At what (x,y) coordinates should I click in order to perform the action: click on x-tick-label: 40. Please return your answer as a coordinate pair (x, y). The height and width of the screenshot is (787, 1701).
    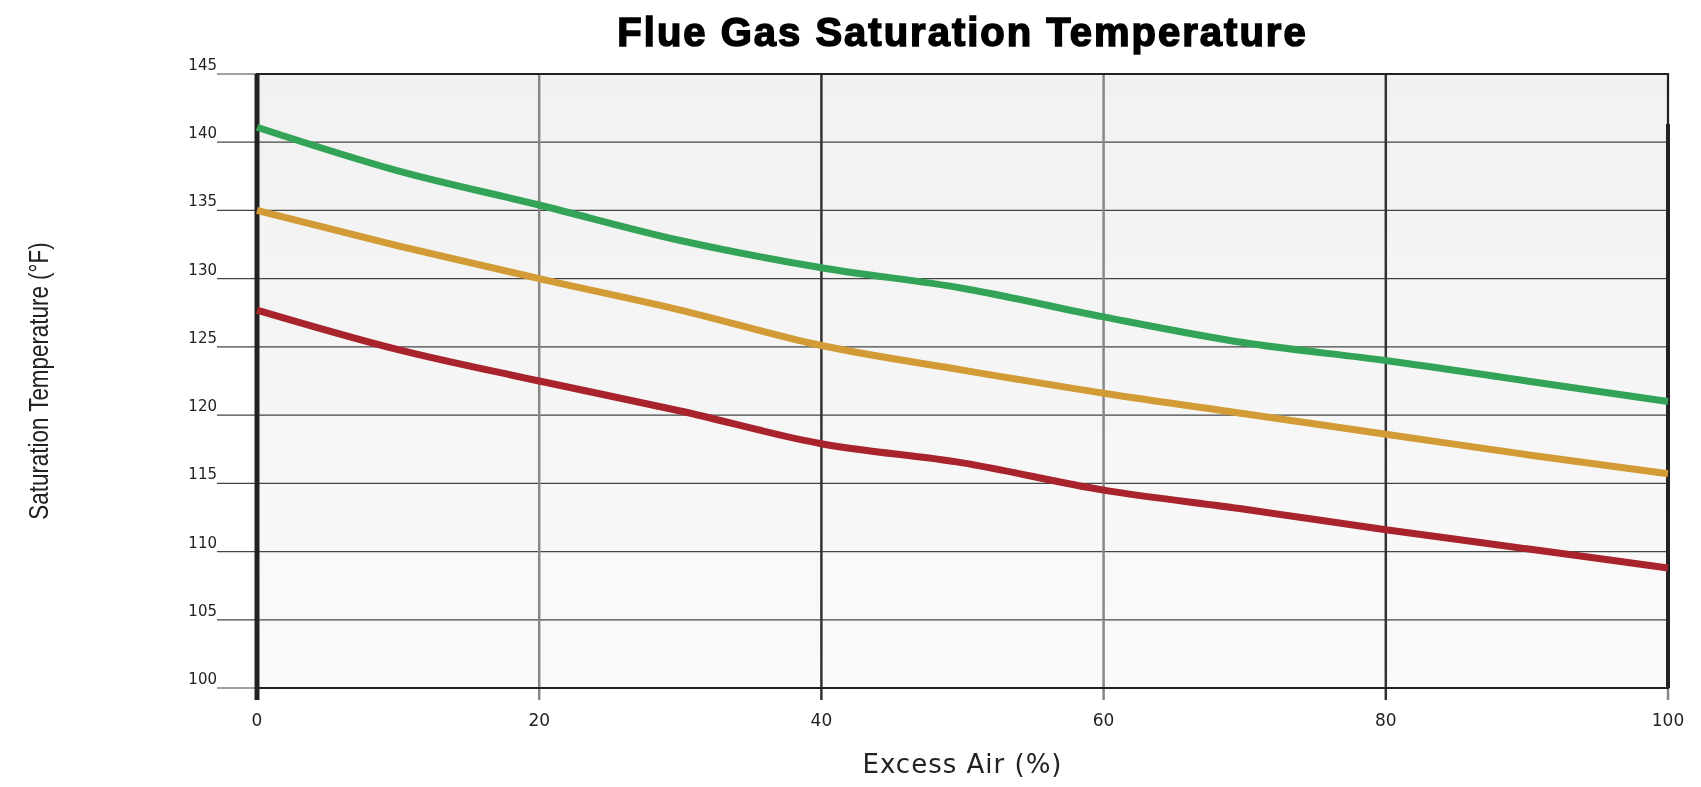
    Looking at the image, I should click on (821, 720).